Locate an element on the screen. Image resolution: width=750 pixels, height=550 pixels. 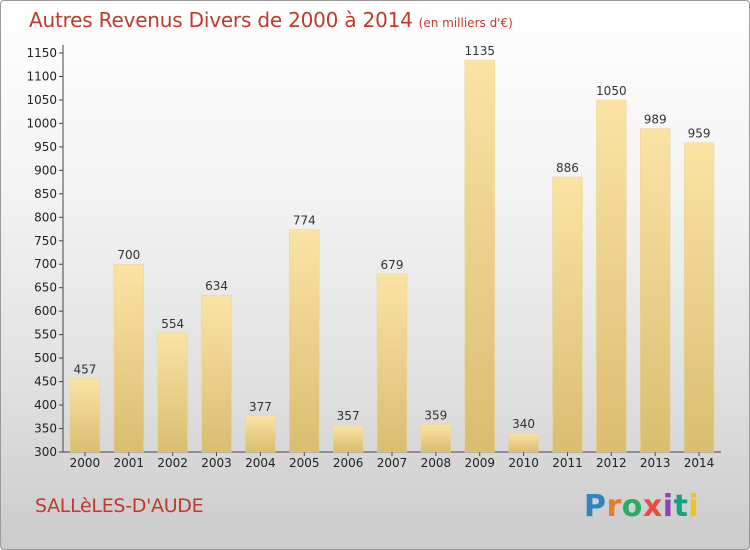
y-tick-label: 950 is located at coordinates (45, 147).